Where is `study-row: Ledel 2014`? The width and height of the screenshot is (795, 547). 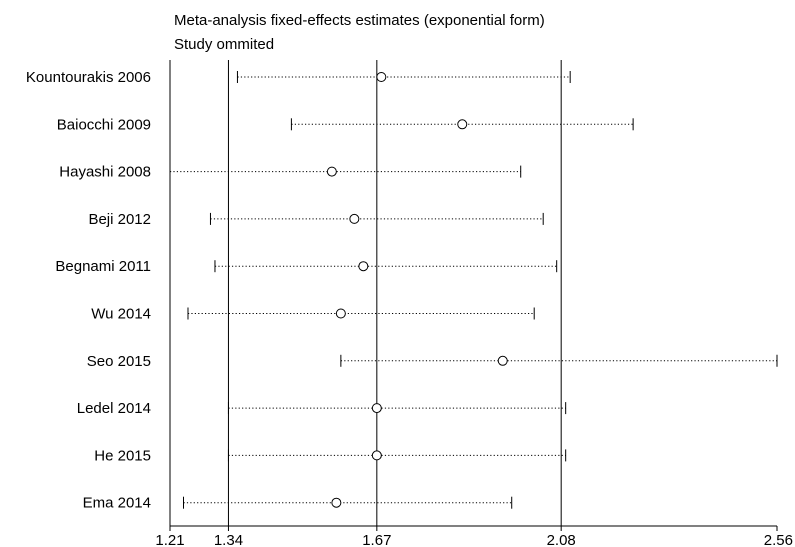
study-row: Ledel 2014 is located at coordinates (322, 408).